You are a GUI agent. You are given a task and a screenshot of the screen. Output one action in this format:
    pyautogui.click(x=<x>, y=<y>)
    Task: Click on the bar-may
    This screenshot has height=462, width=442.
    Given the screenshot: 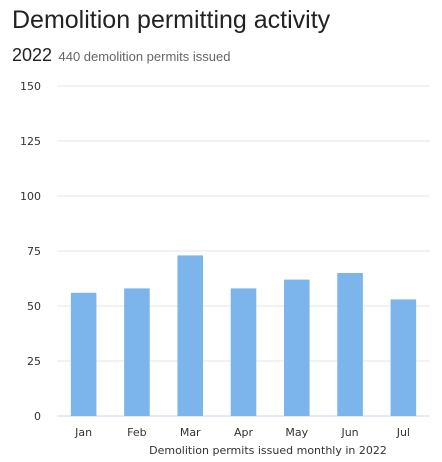 What is the action you would take?
    pyautogui.click(x=296, y=347)
    